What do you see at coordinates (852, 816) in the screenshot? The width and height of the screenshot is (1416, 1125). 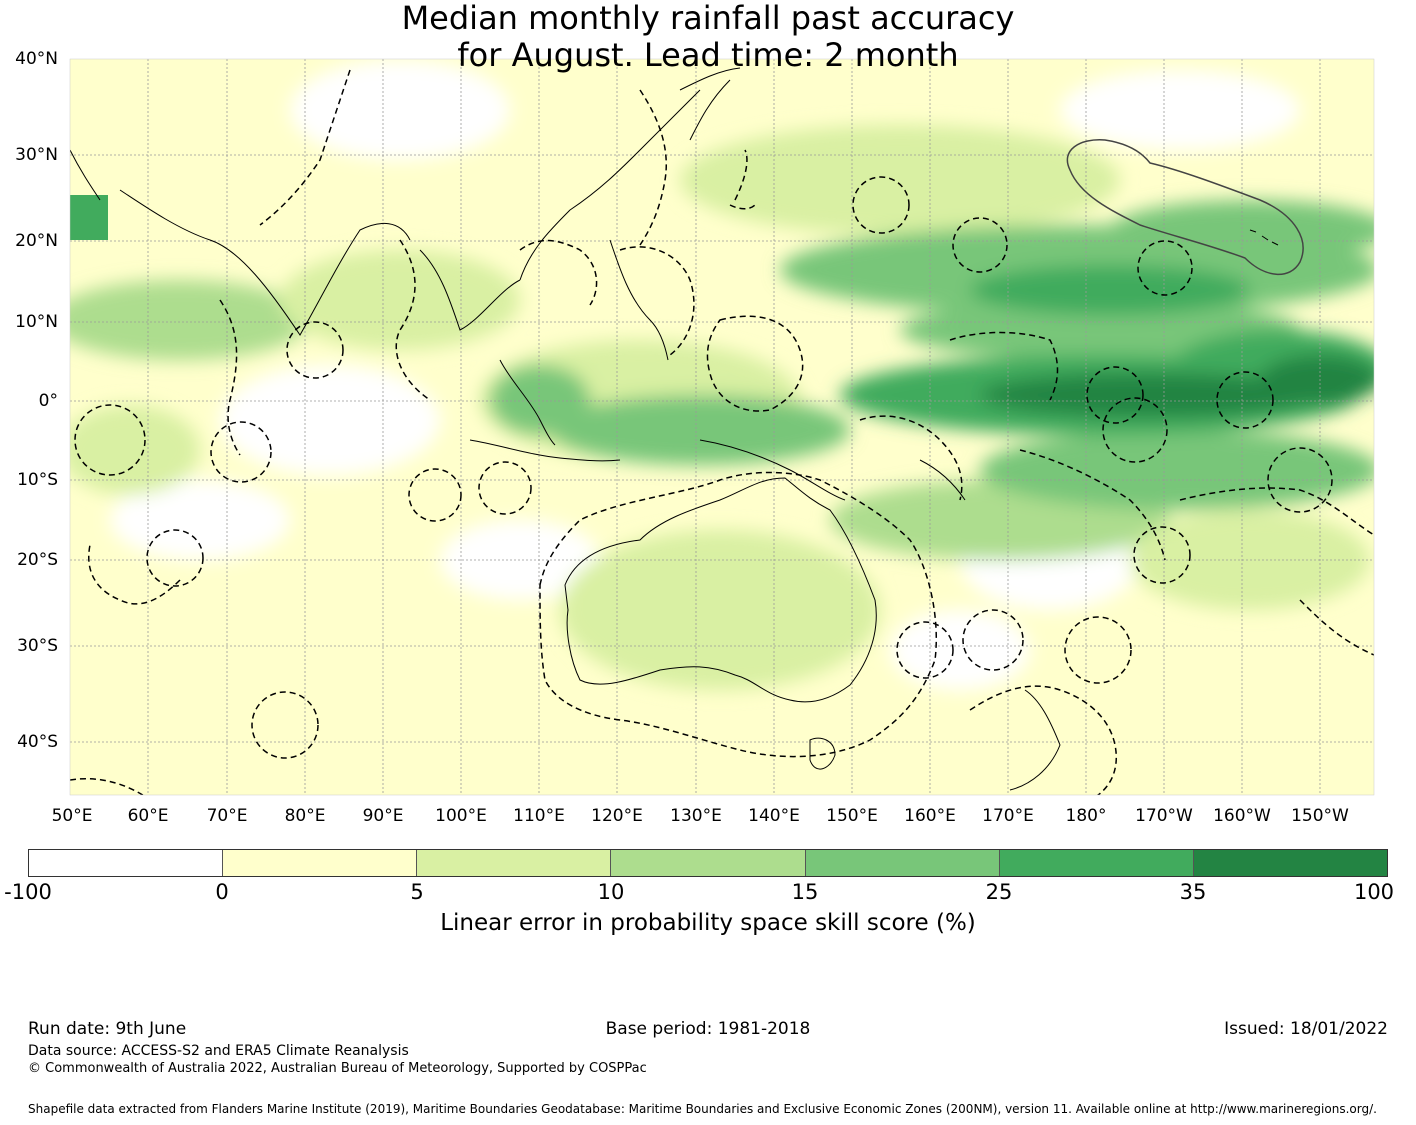 I see `lon-label: 150°E` at bounding box center [852, 816].